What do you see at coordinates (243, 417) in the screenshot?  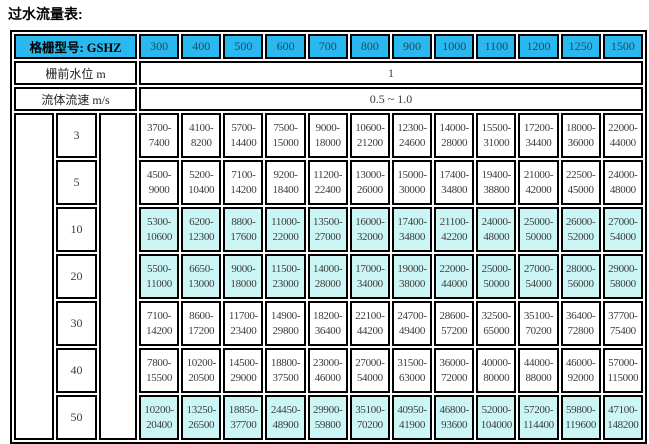 I see `flow-range-cell: 18850- 37700` at bounding box center [243, 417].